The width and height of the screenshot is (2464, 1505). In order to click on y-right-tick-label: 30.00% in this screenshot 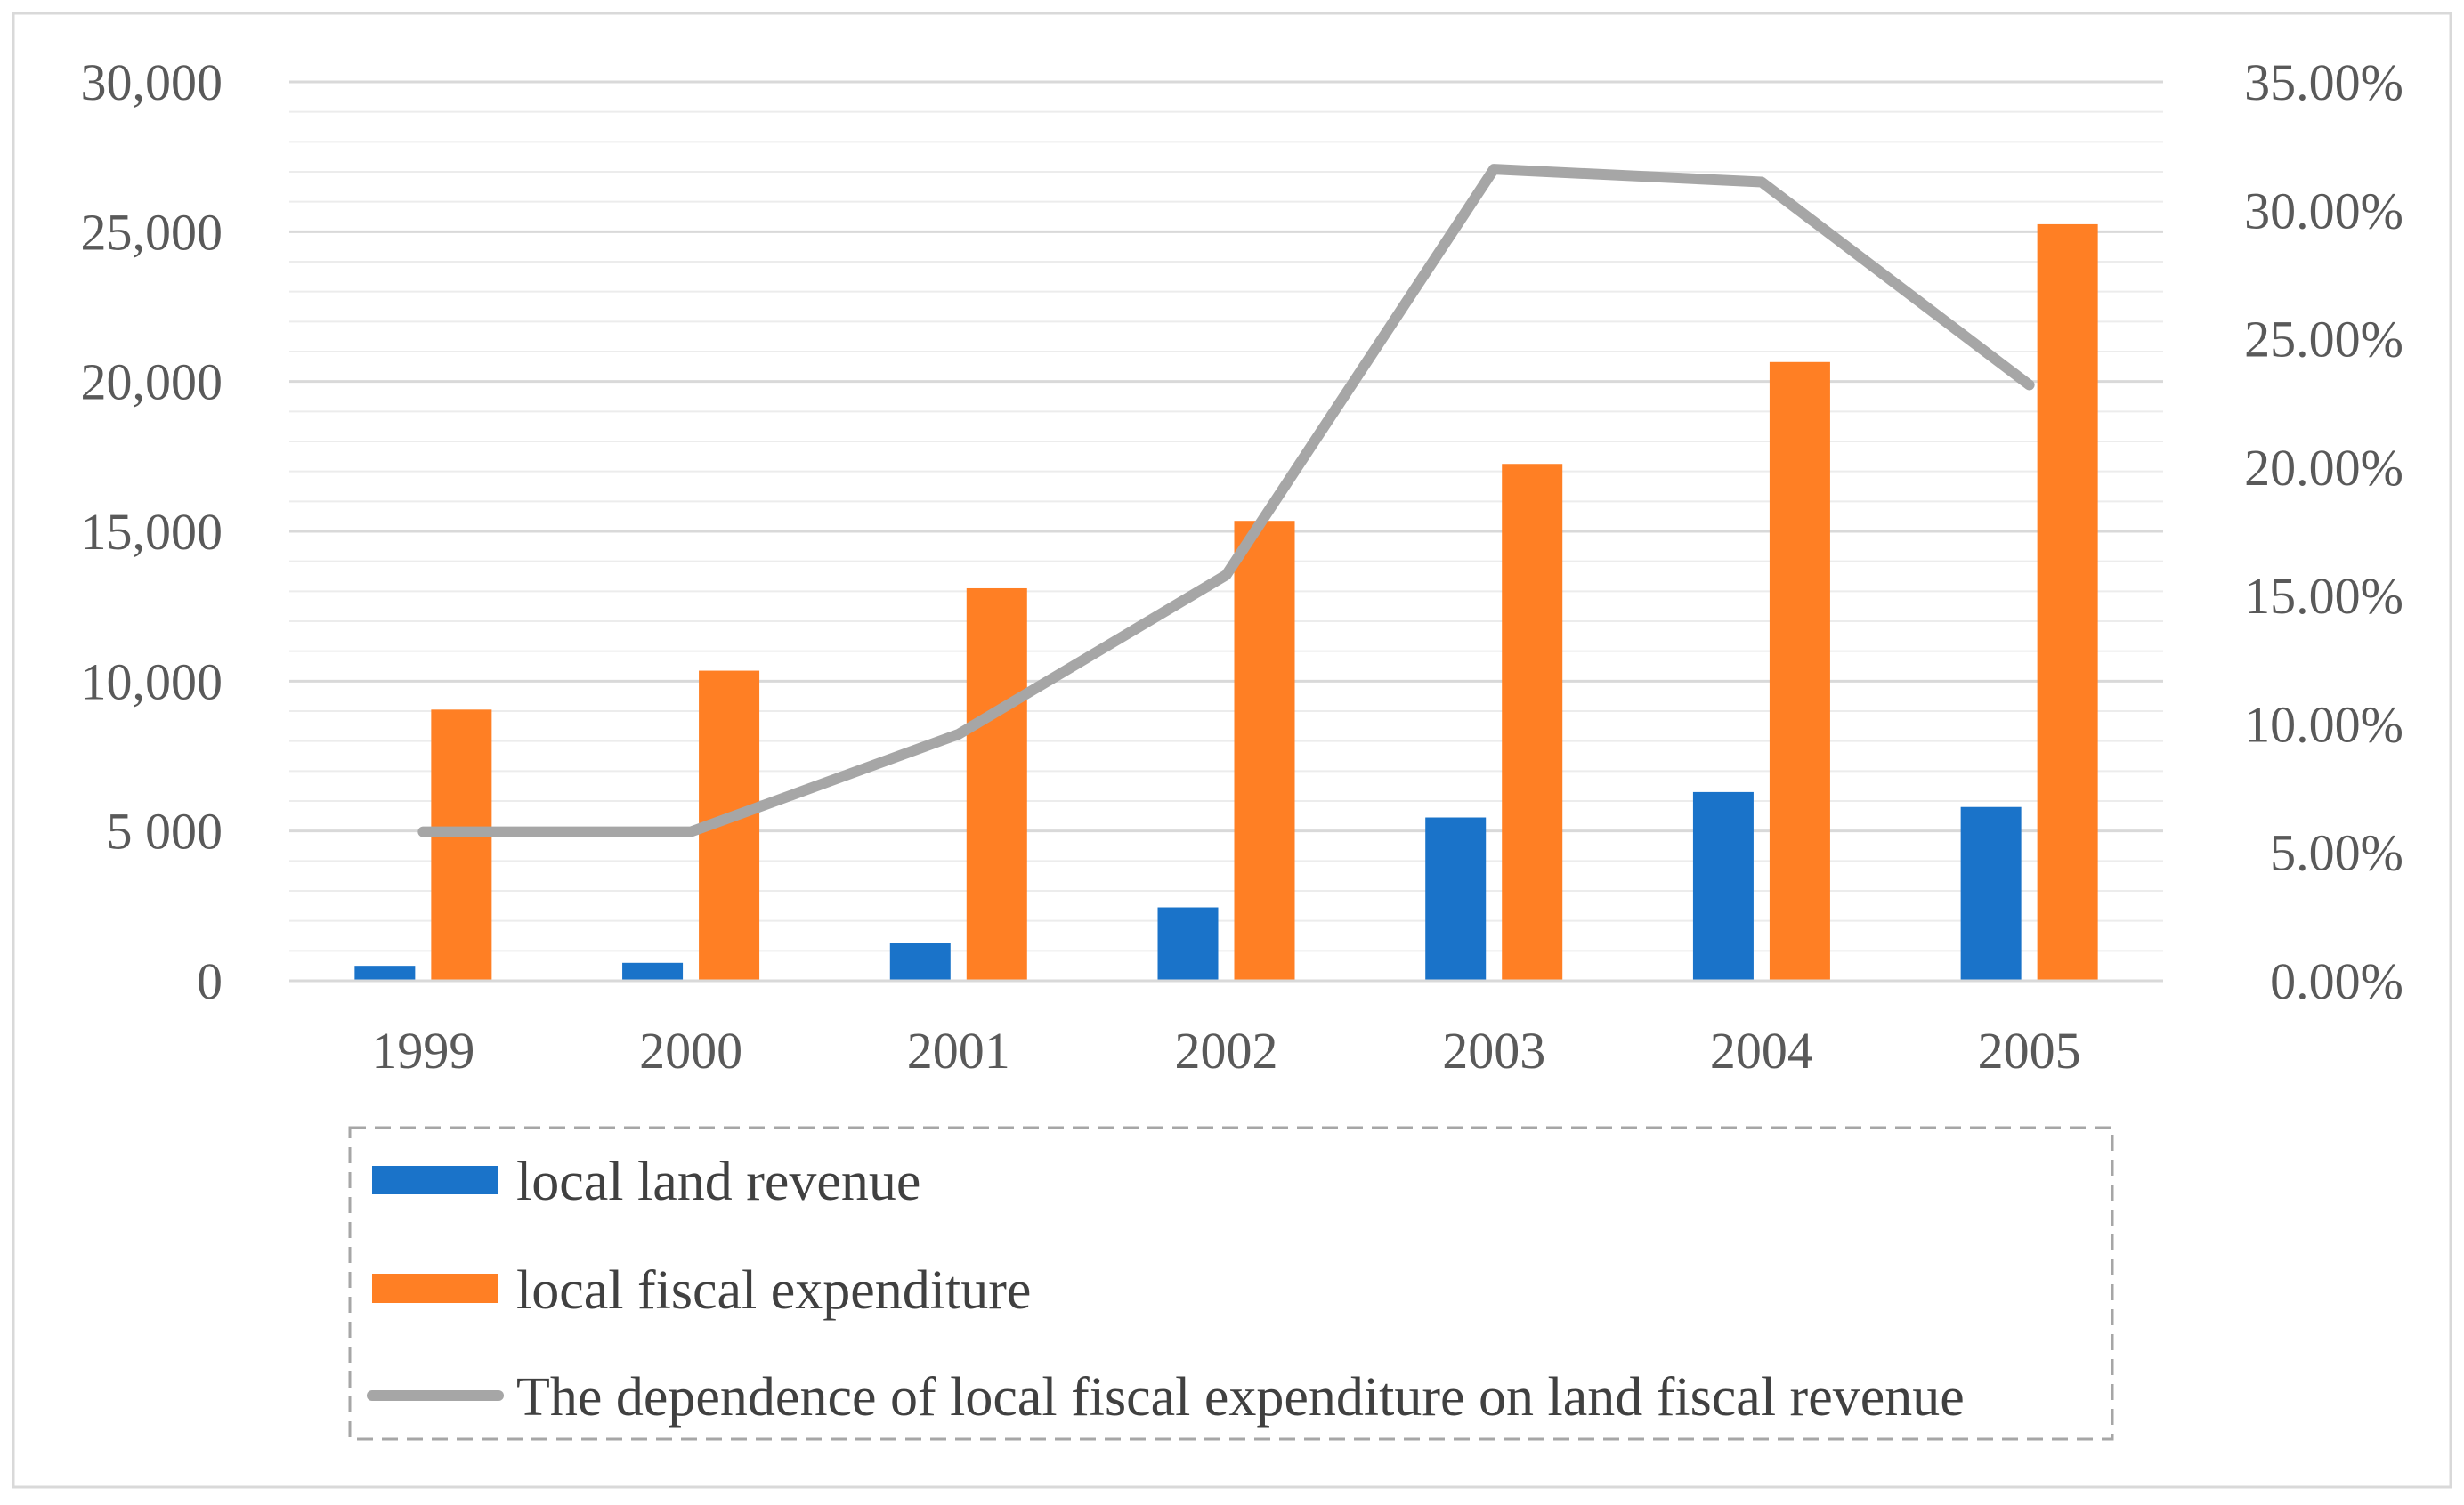, I will do `click(2323, 211)`.